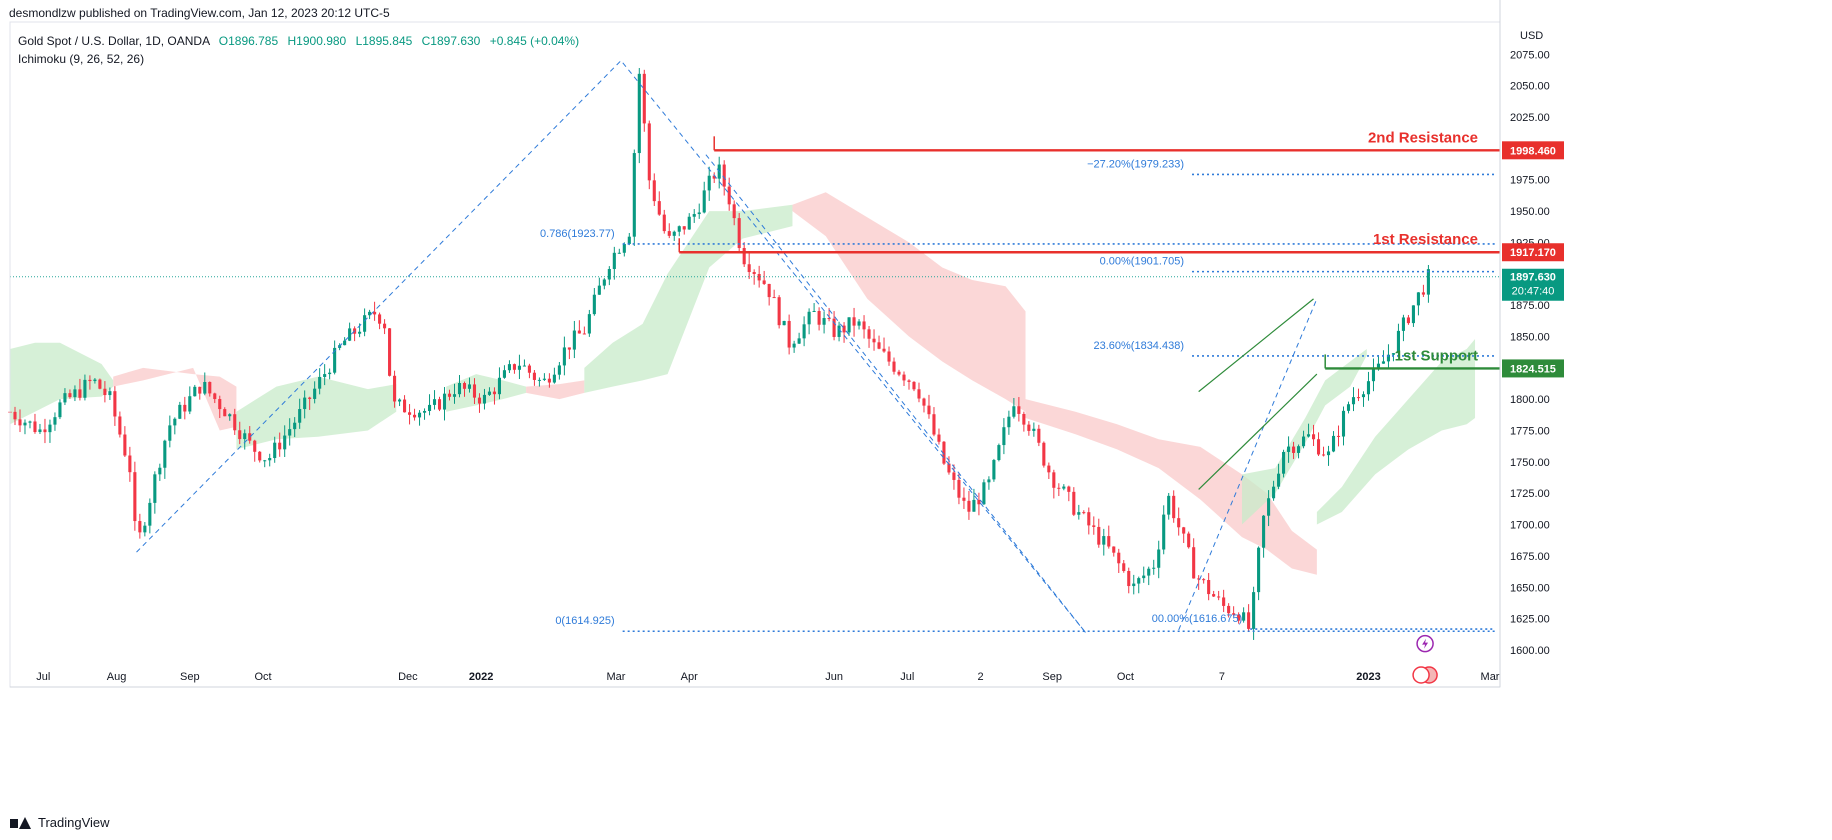 The image size is (1832, 840). I want to click on fib-extension-leg, so click(1248, 464).